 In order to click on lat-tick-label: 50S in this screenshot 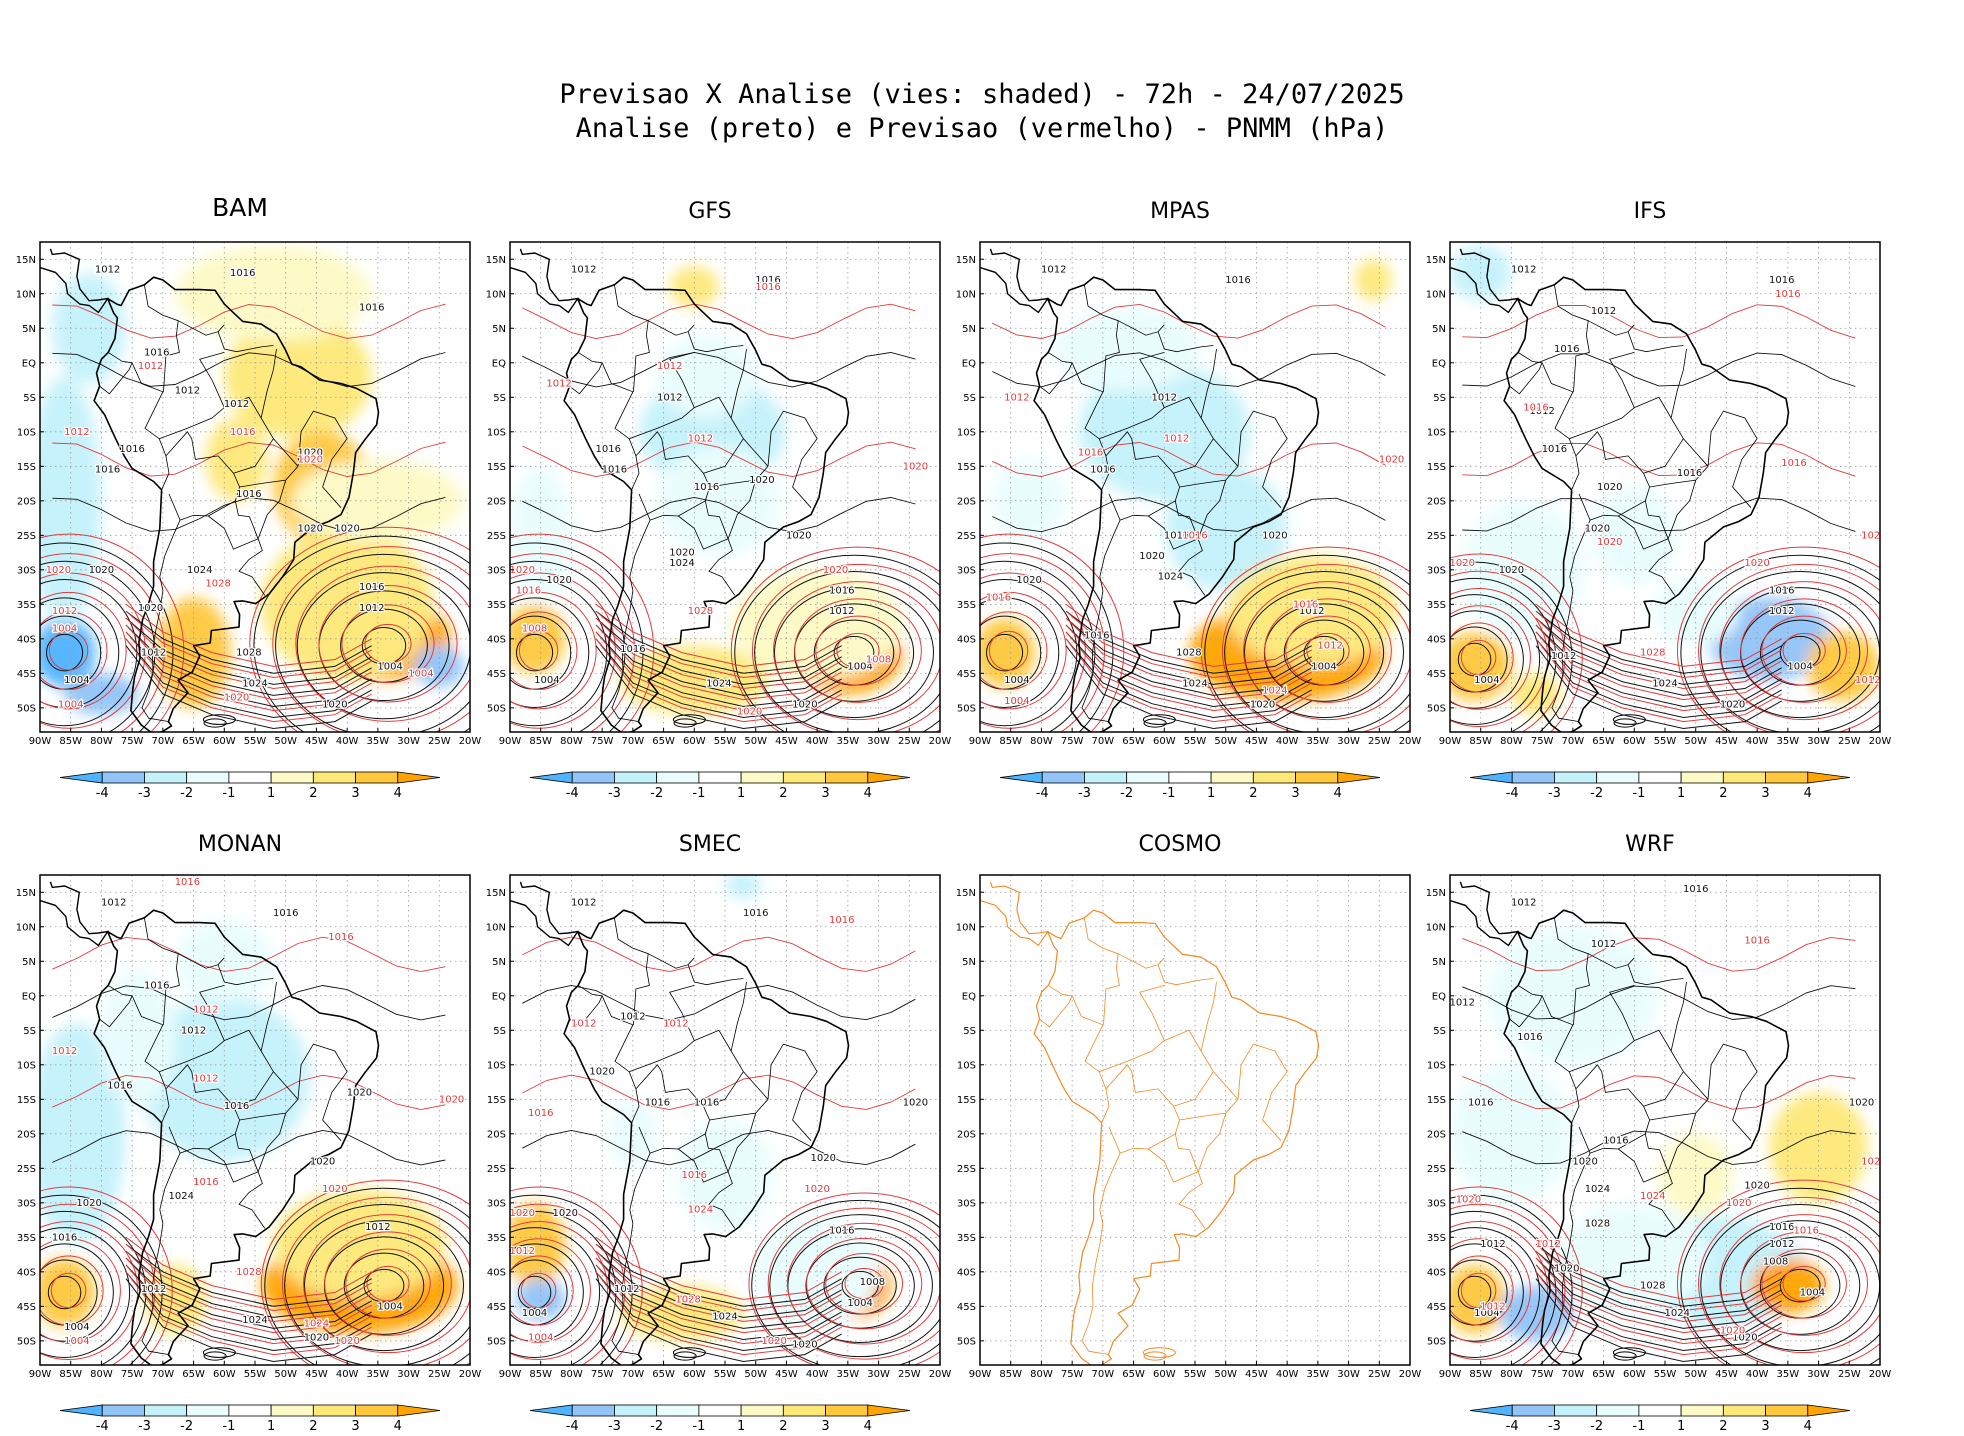, I will do `click(1436, 708)`.